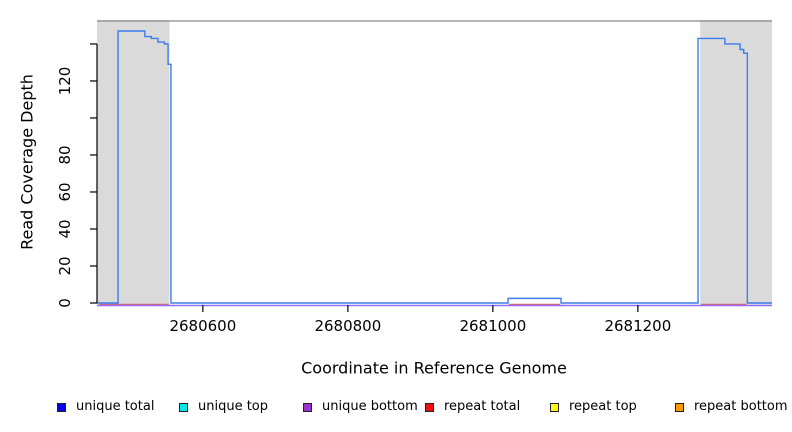 This screenshot has height=432, width=792. What do you see at coordinates (434, 368) in the screenshot?
I see `x-axis-title: Coordinate in Reference Genome` at bounding box center [434, 368].